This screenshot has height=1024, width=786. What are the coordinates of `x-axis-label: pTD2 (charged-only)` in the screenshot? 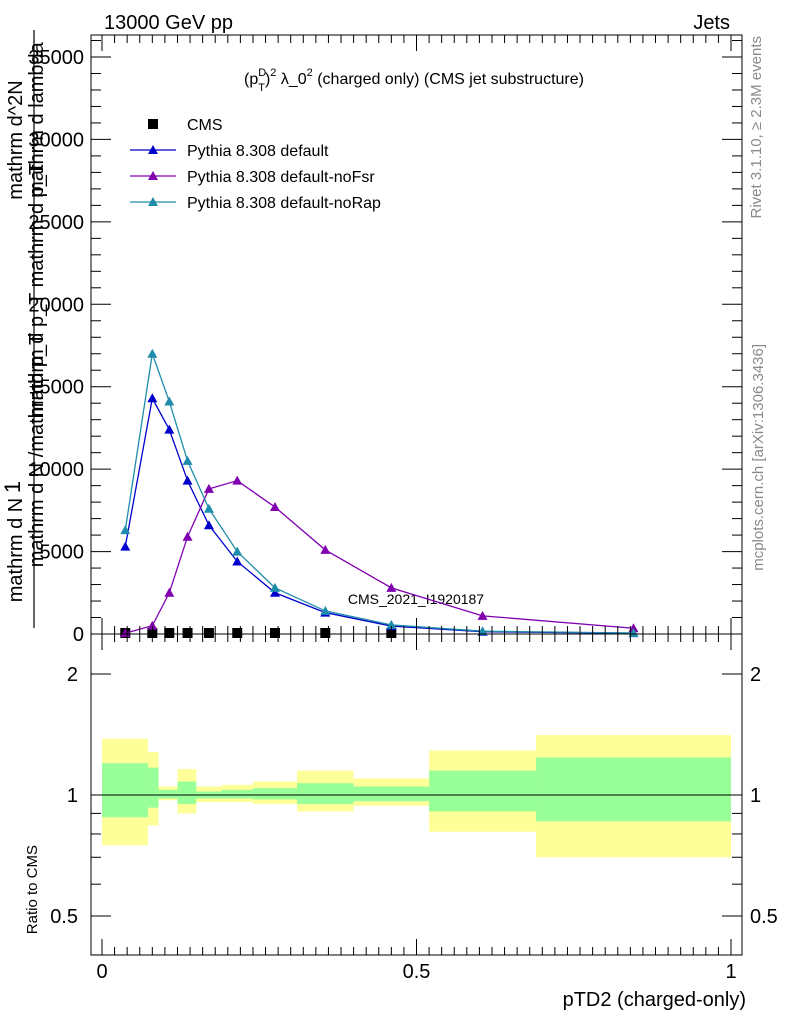 It's located at (654, 1000).